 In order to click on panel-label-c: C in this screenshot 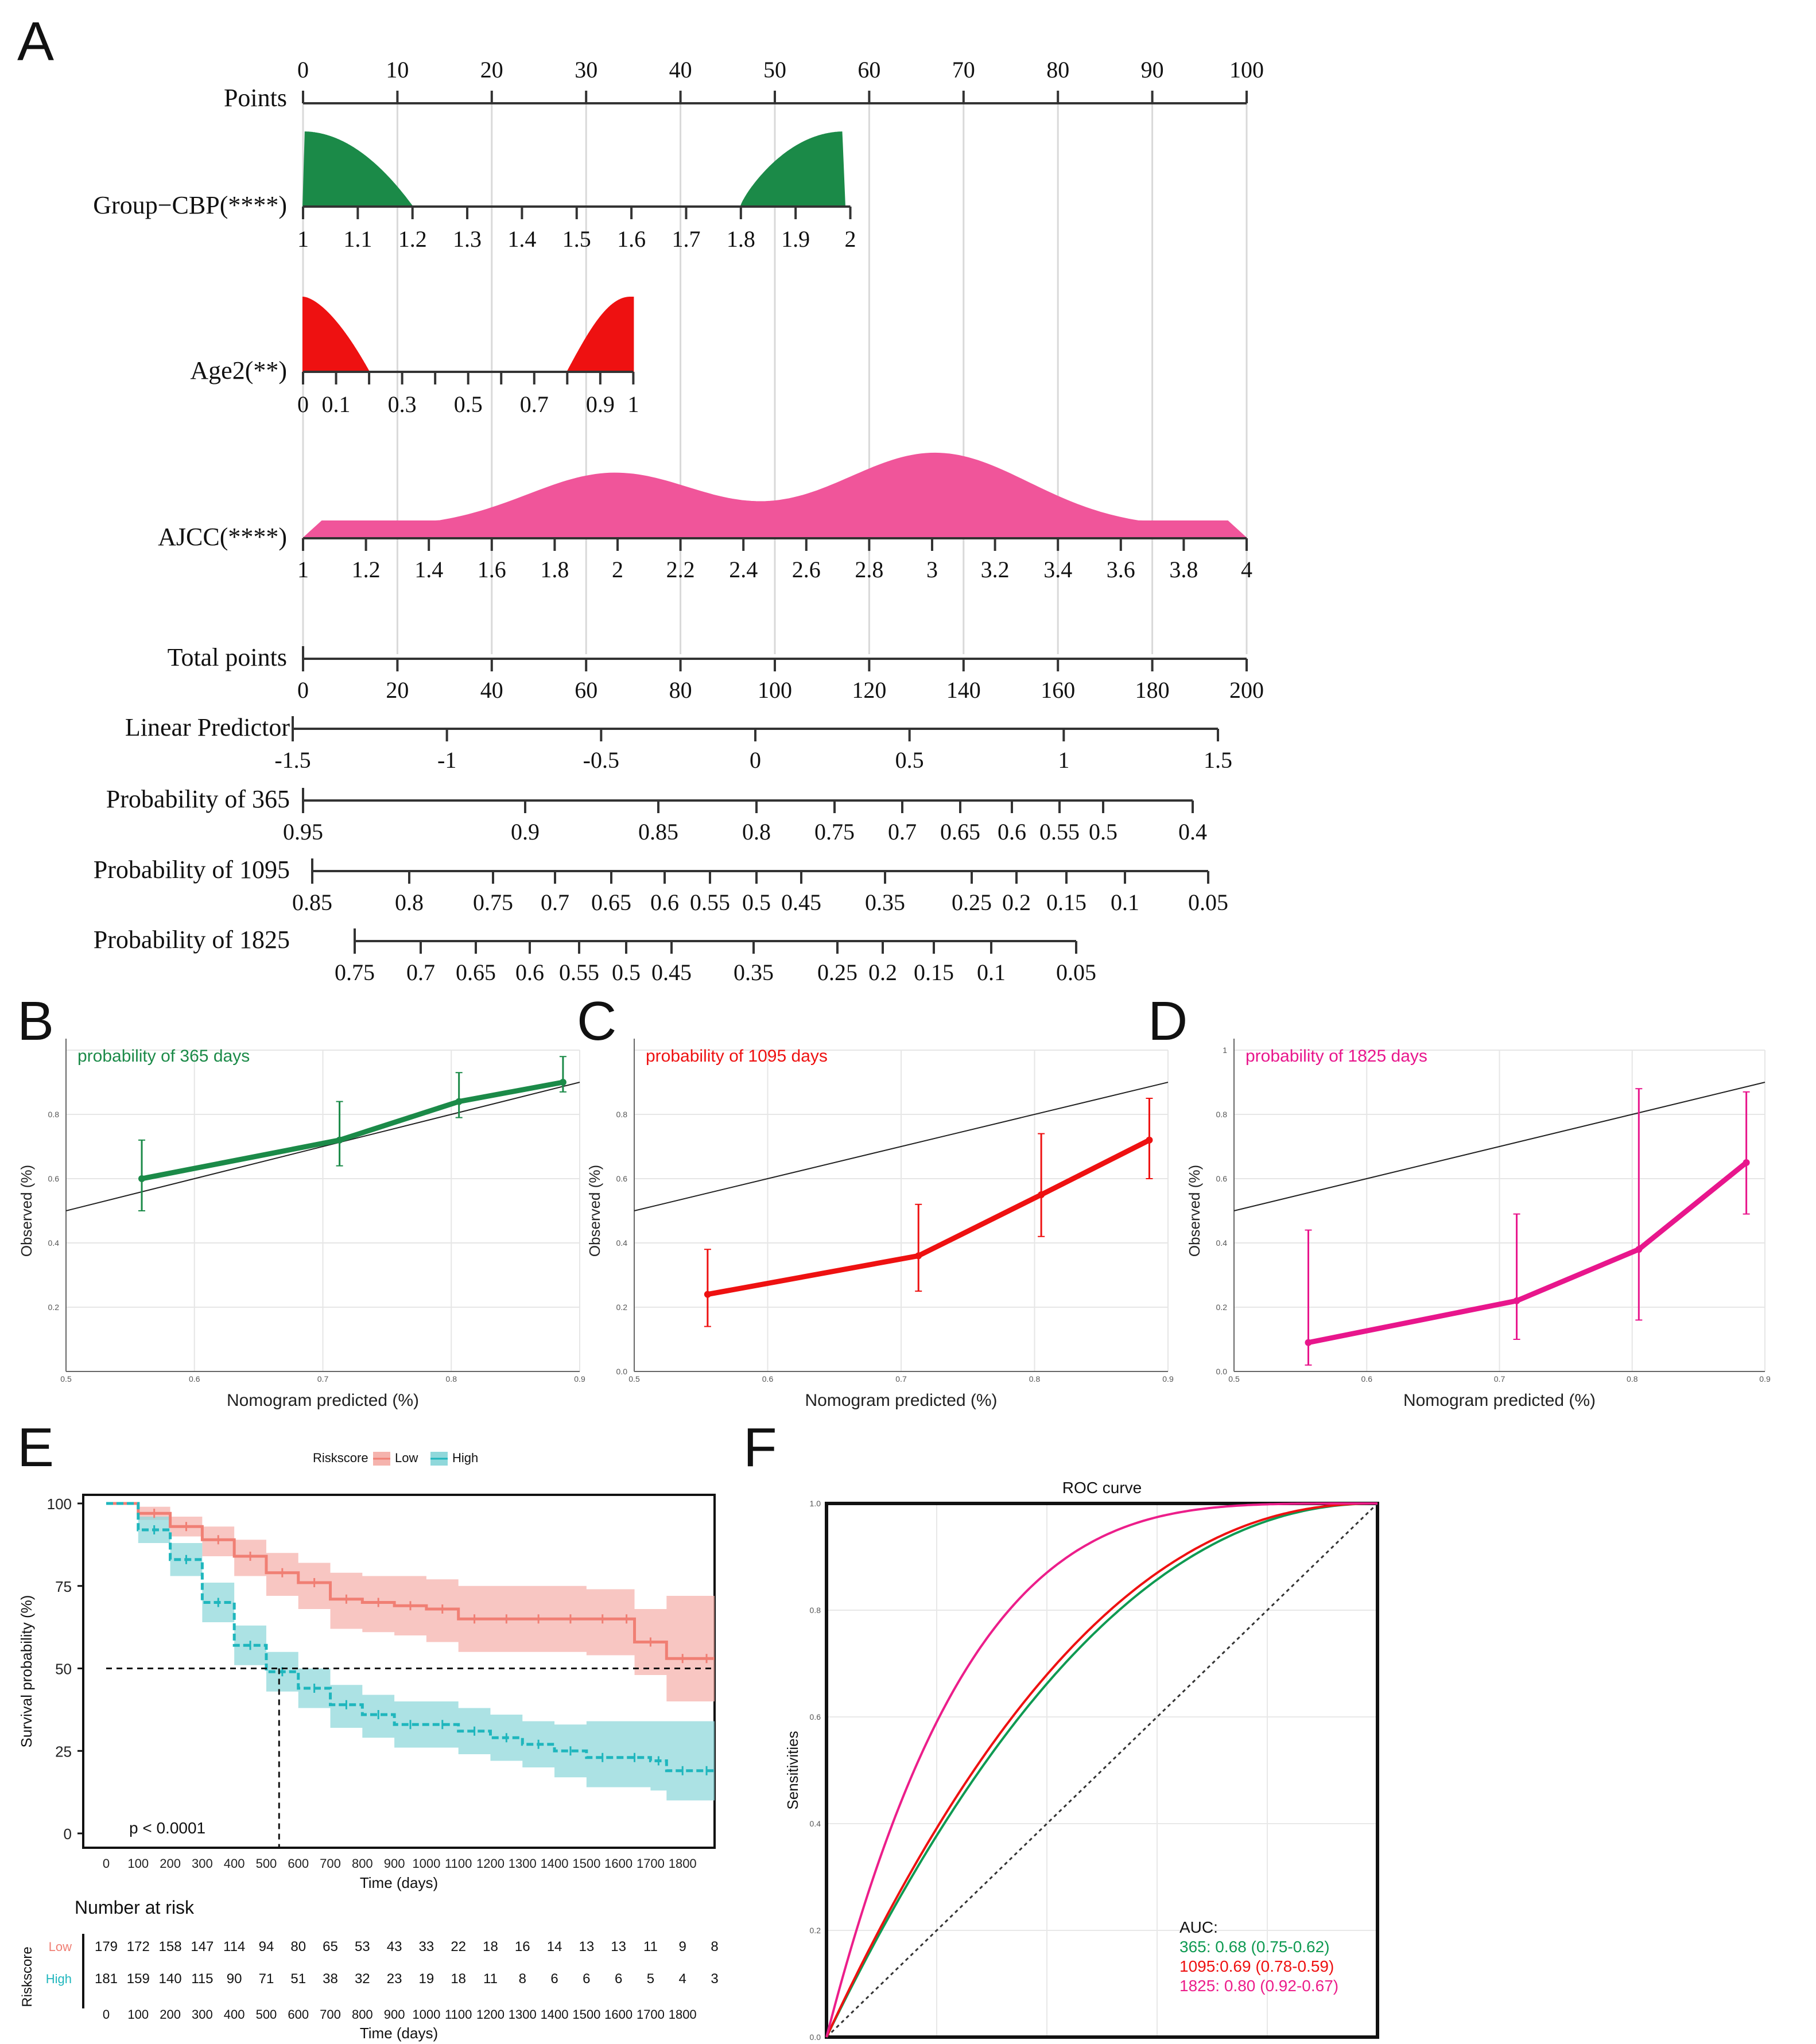, I will do `click(596, 1021)`.